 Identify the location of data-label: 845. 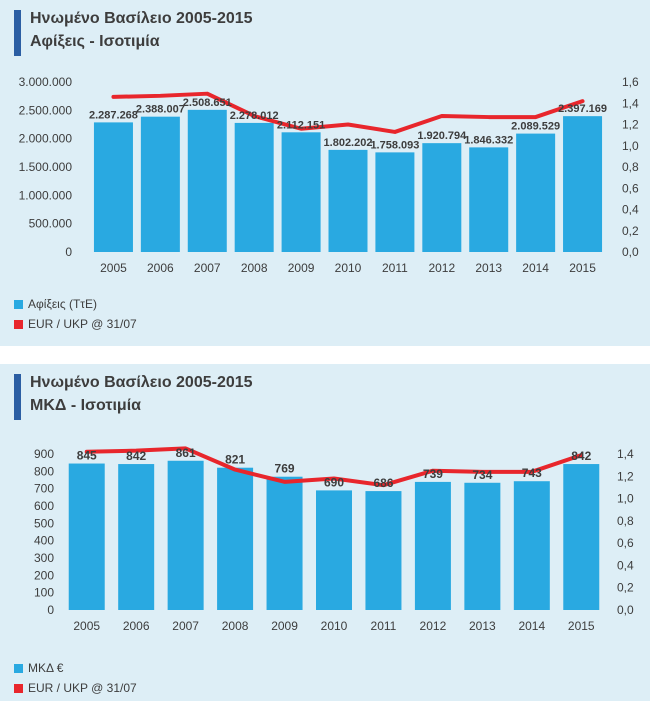
(87, 456).